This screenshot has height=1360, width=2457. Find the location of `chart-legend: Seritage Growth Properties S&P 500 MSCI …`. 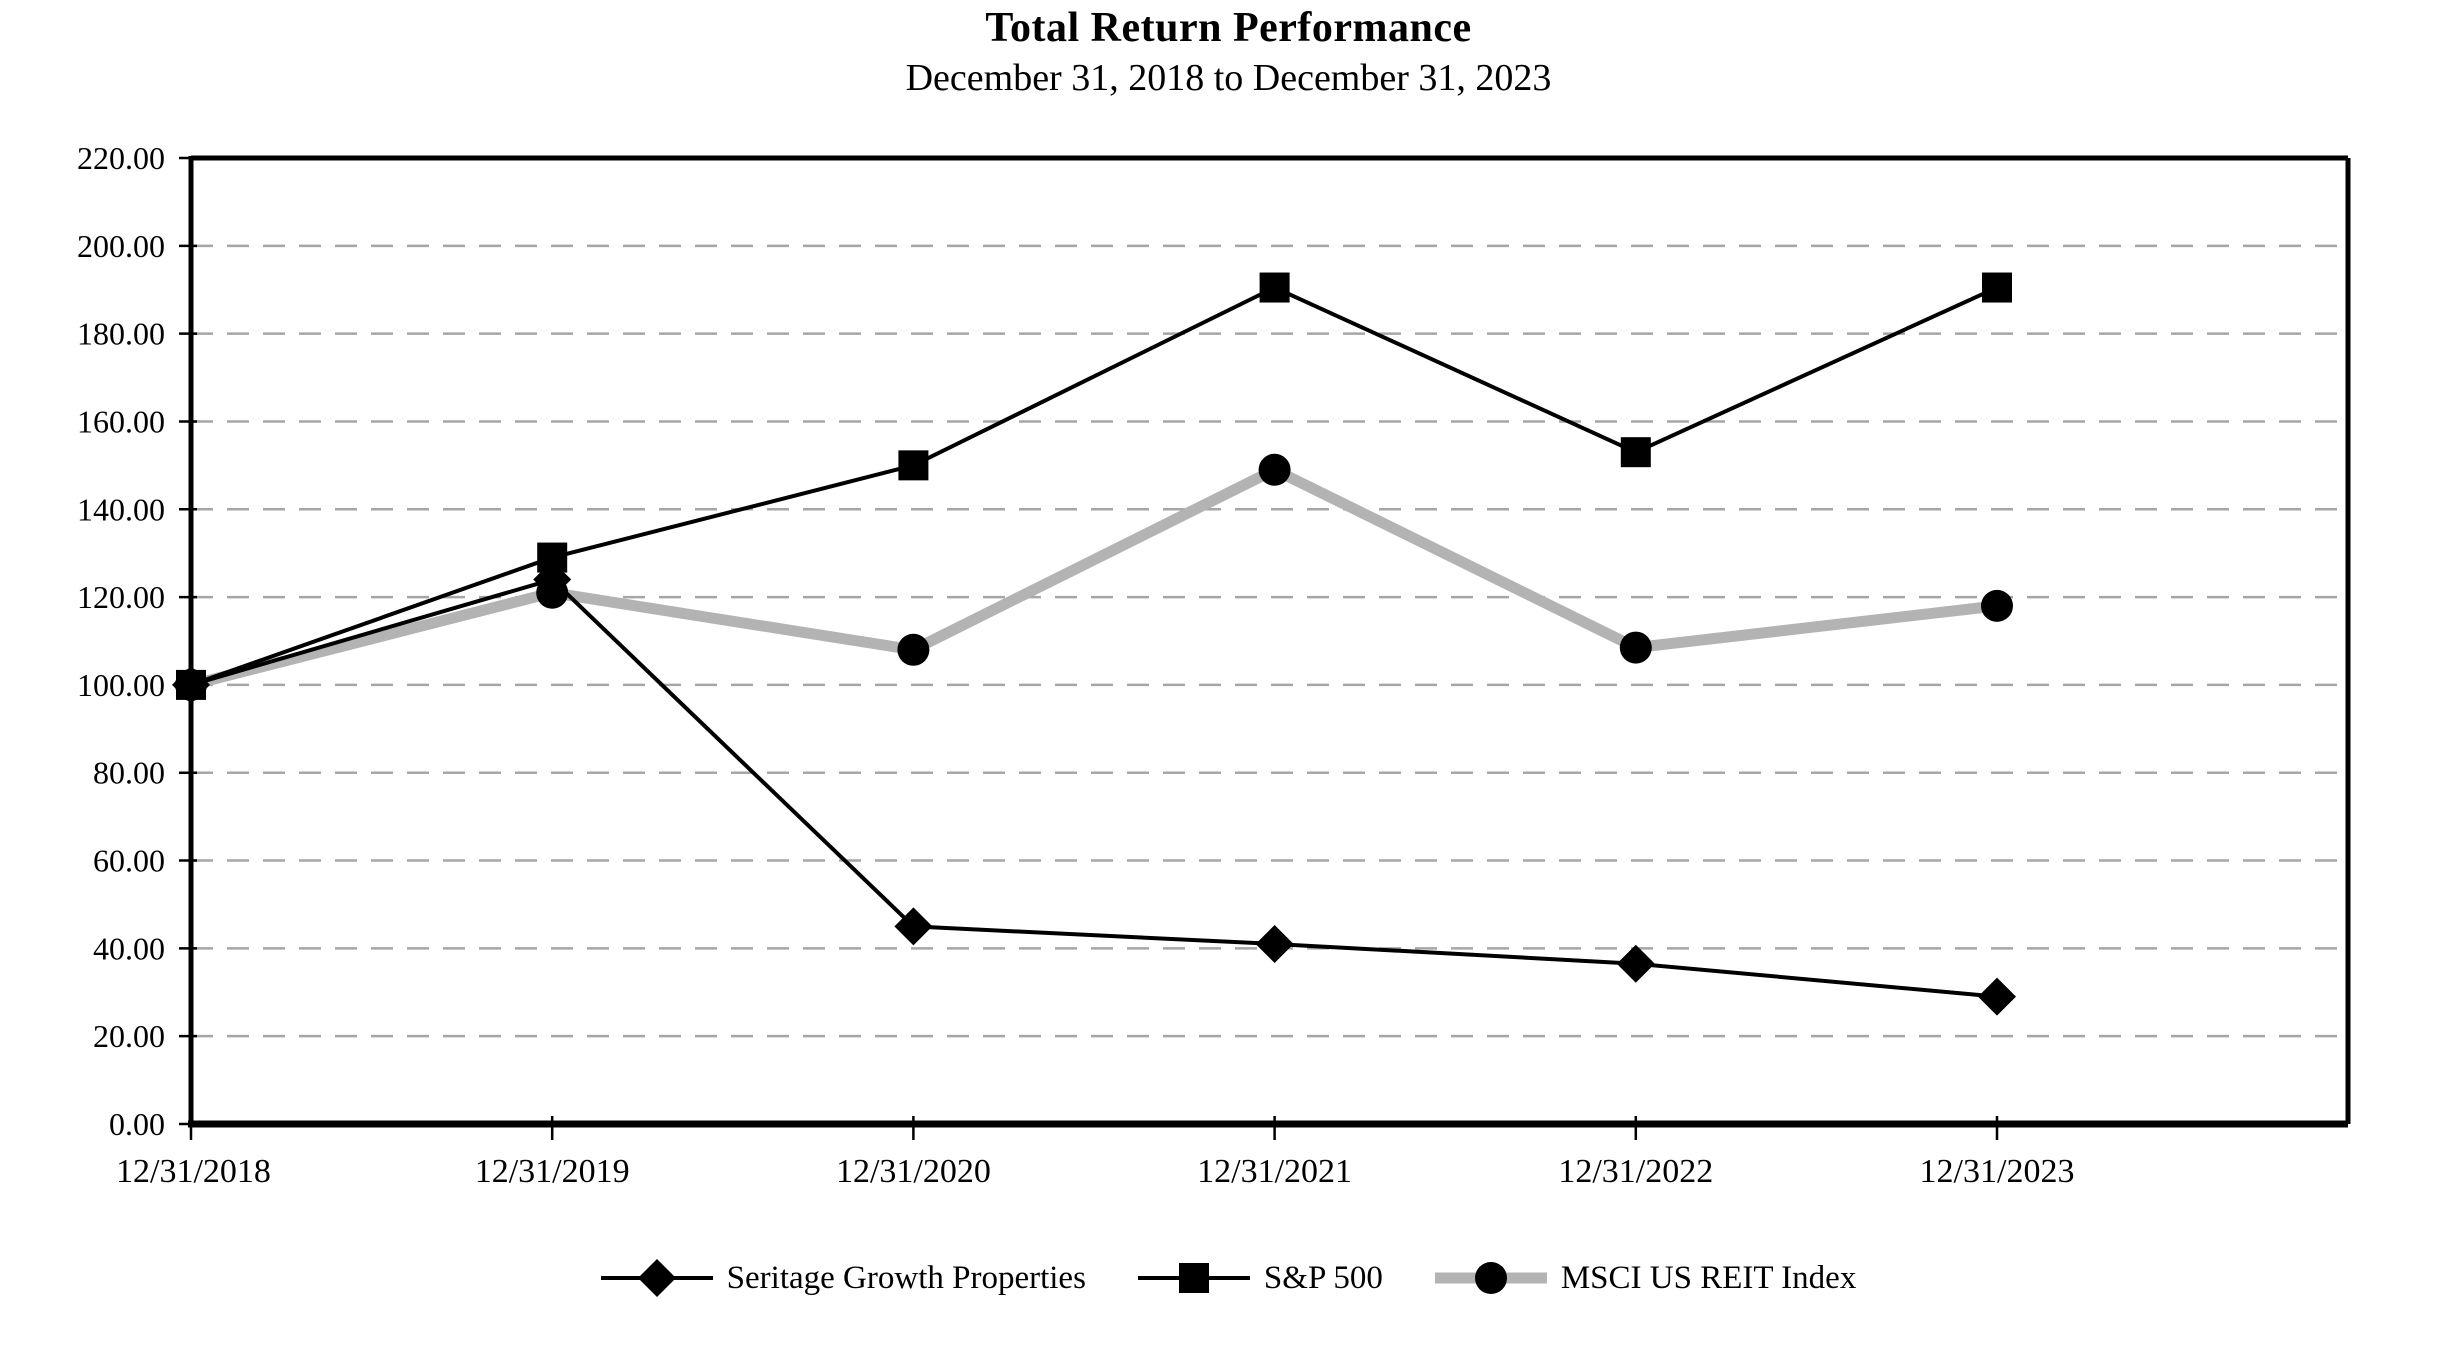

chart-legend: Seritage Growth Properties S&P 500 MSCI … is located at coordinates (1228, 1278).